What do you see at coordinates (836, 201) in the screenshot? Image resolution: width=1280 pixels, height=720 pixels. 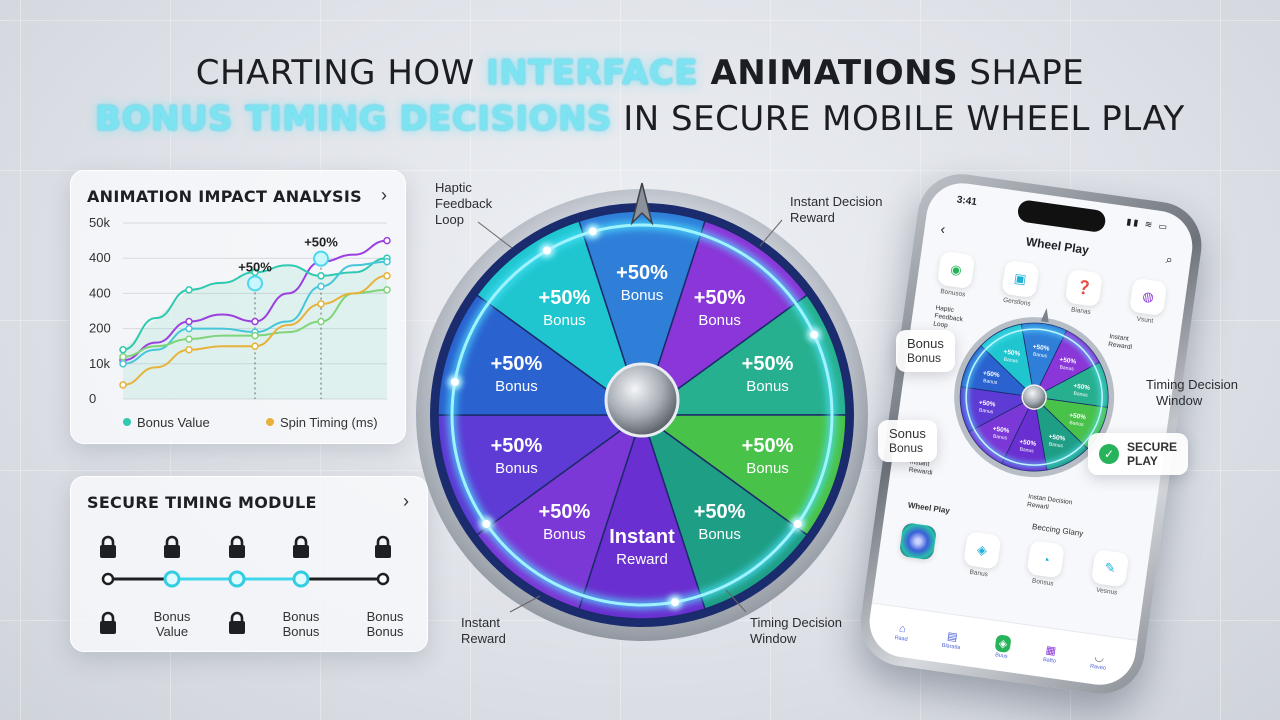 I see `annotation-line: Instant Decision` at bounding box center [836, 201].